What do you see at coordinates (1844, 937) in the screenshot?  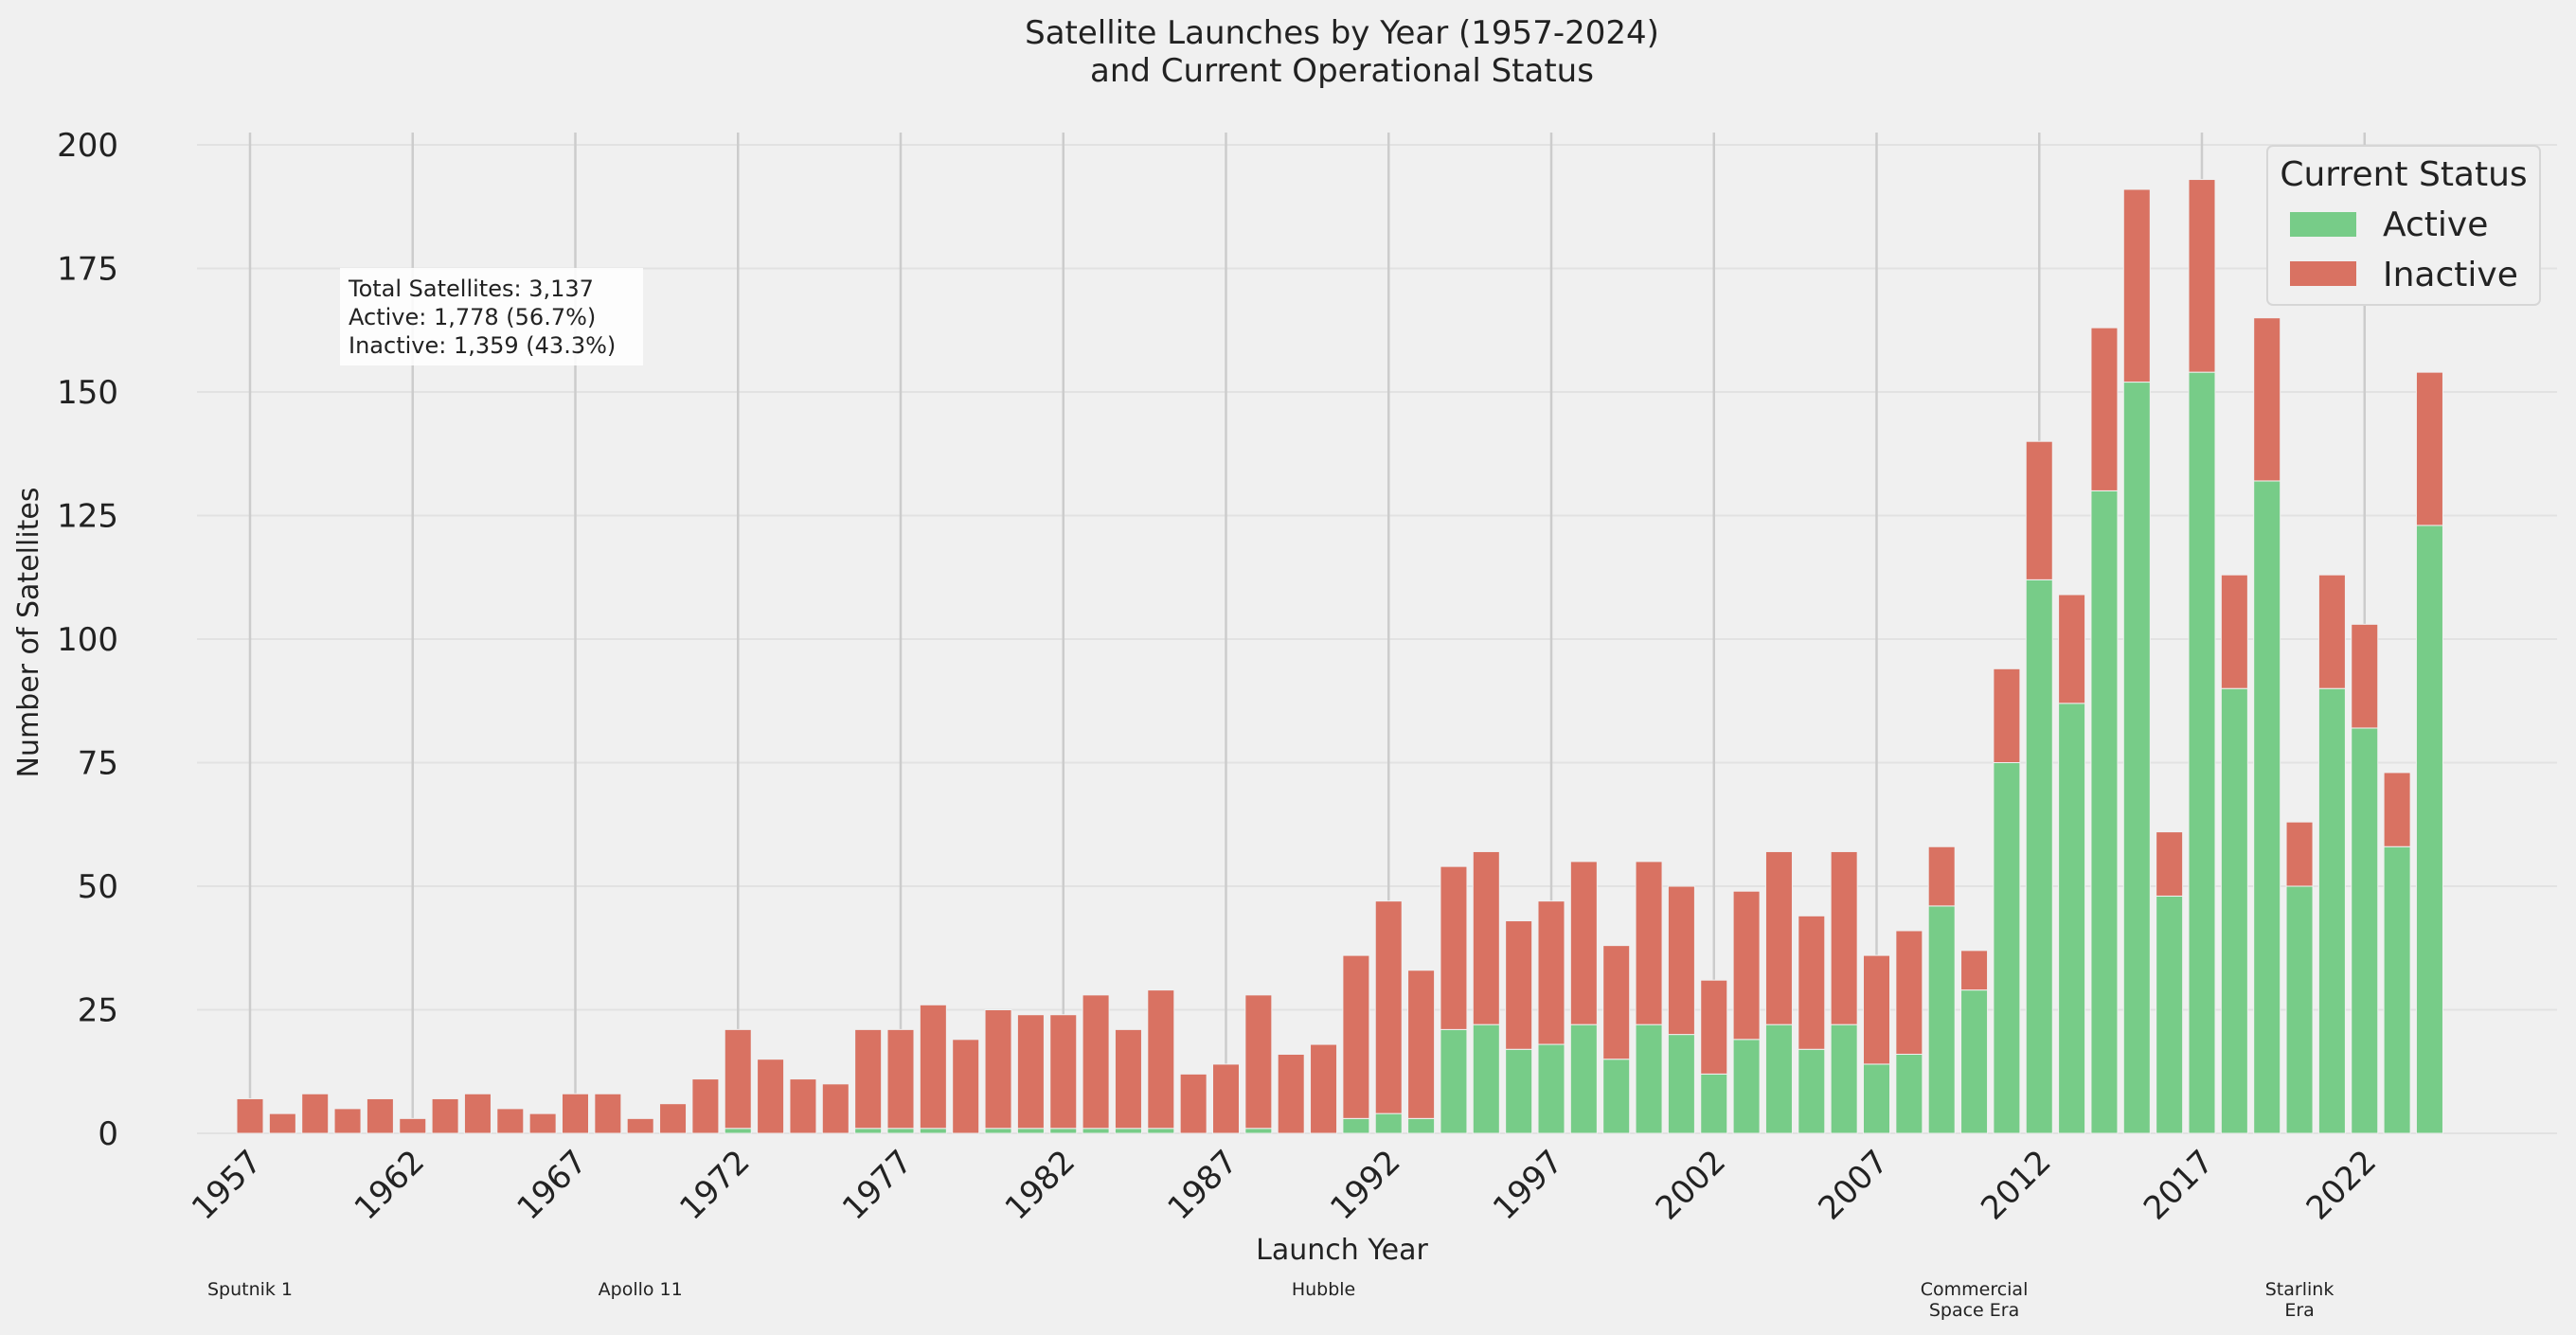 I see `bar-inactive-2006` at bounding box center [1844, 937].